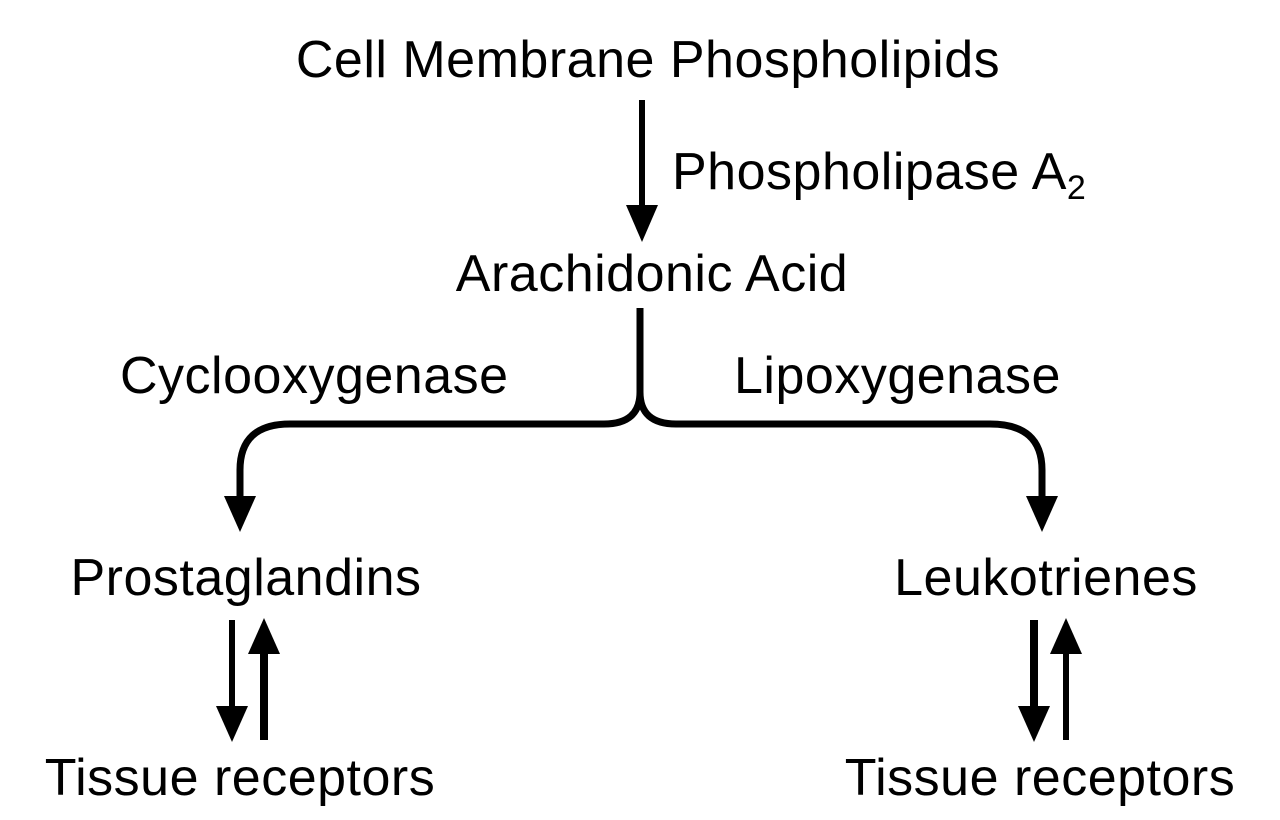 The image size is (1280, 820). What do you see at coordinates (248, 680) in the screenshot?
I see `arrows-prostaglandins-tissue` at bounding box center [248, 680].